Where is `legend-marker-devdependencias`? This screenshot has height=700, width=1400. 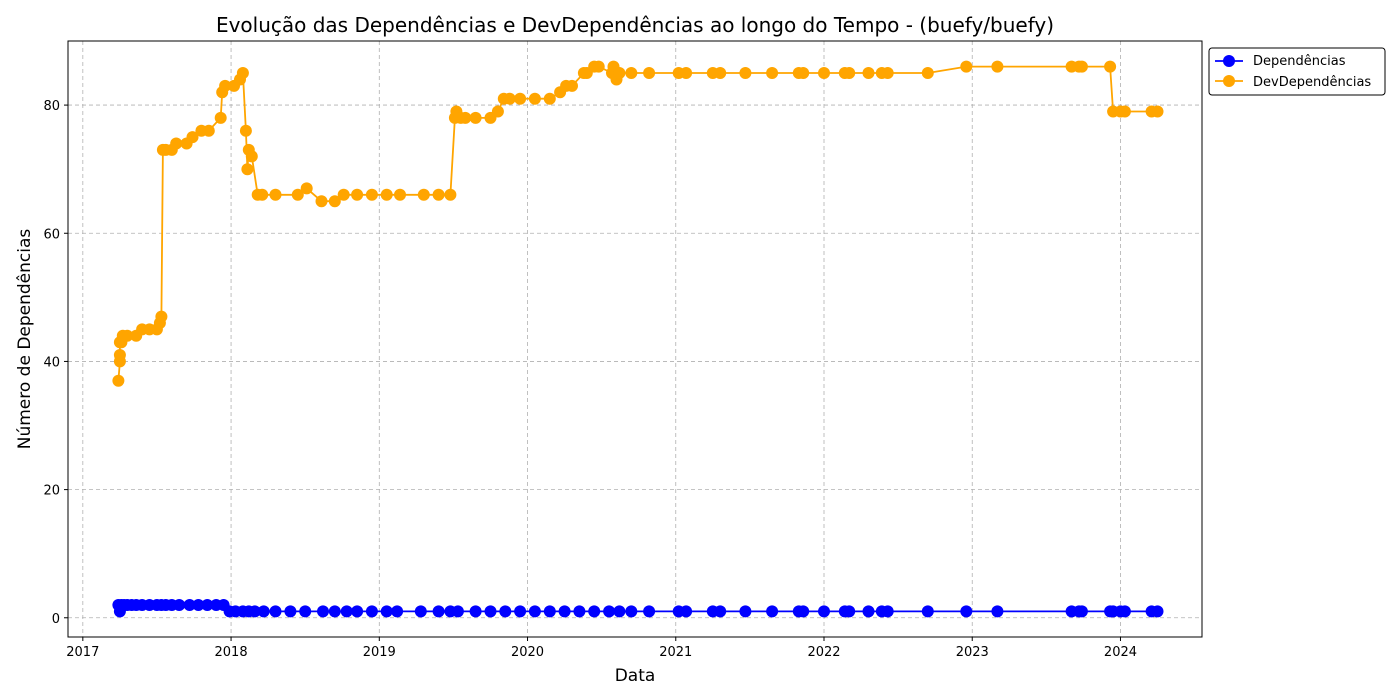 legend-marker-devdependencias is located at coordinates (1229, 81).